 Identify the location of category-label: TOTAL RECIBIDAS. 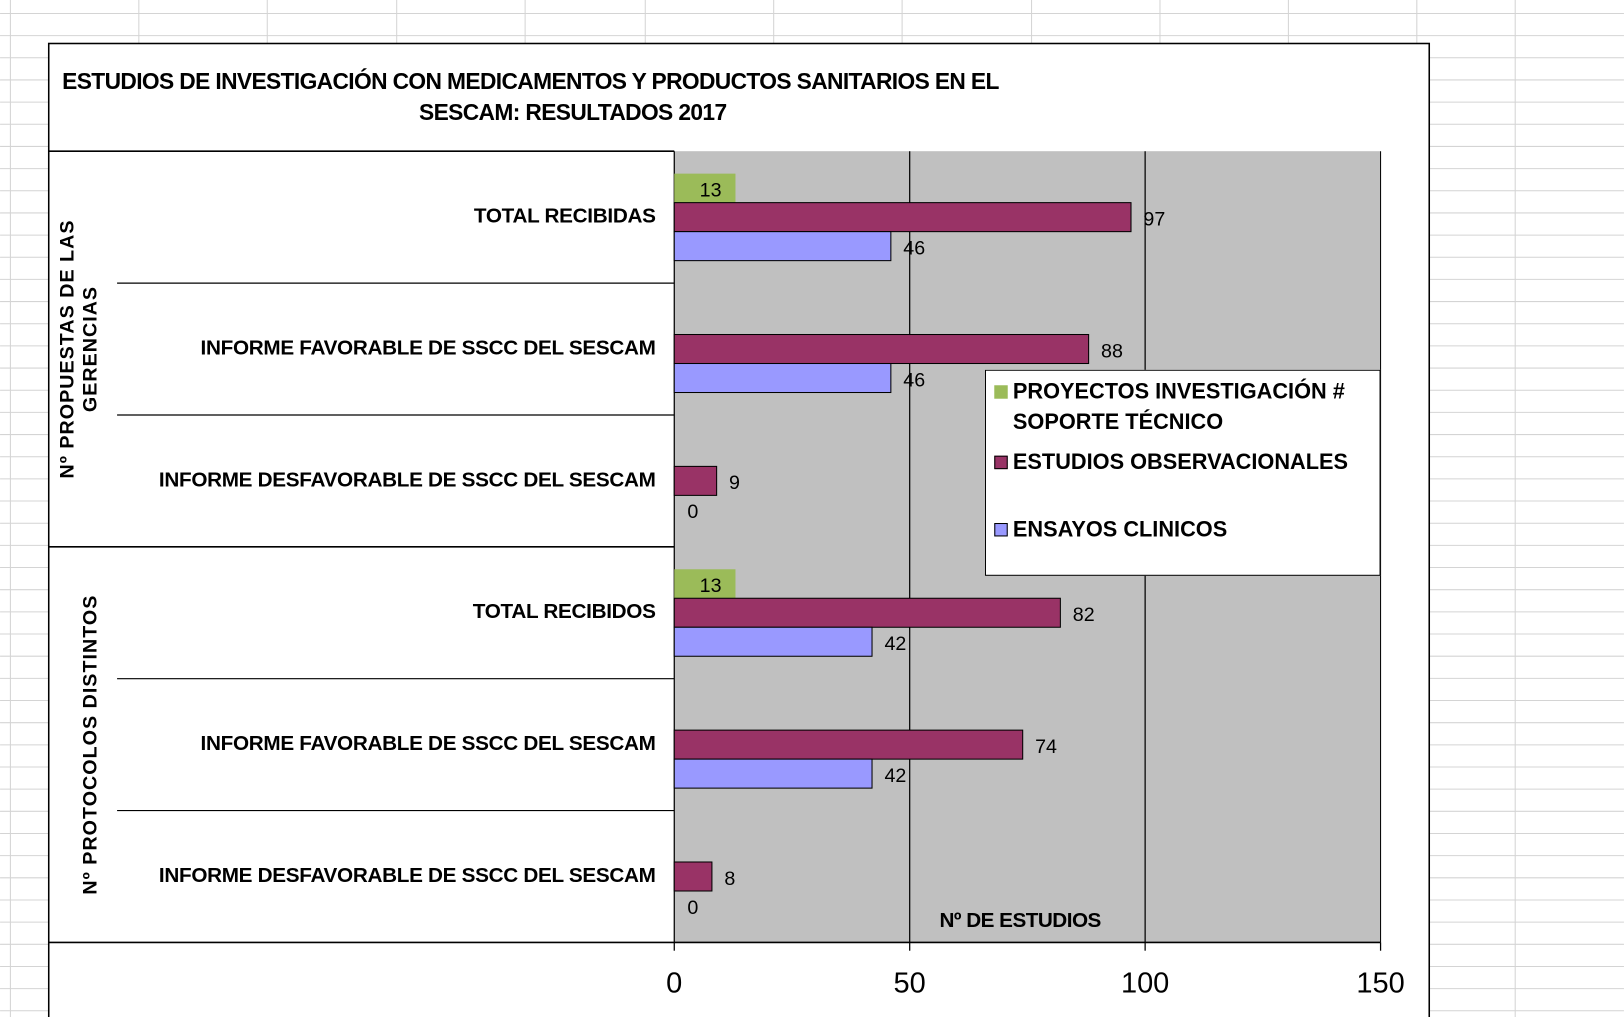
(565, 216).